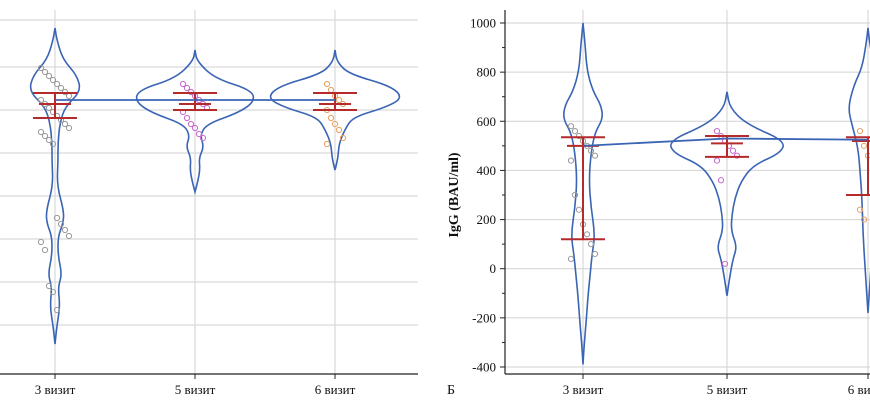 Image resolution: width=870 pixels, height=400 pixels. I want to click on y-tick-label-4: 400, so click(487, 170).